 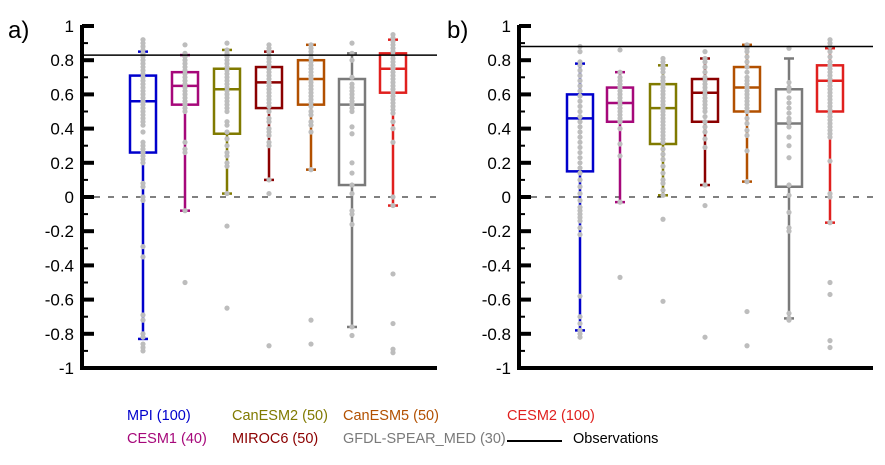 I want to click on box-canesm2, so click(x=227, y=175).